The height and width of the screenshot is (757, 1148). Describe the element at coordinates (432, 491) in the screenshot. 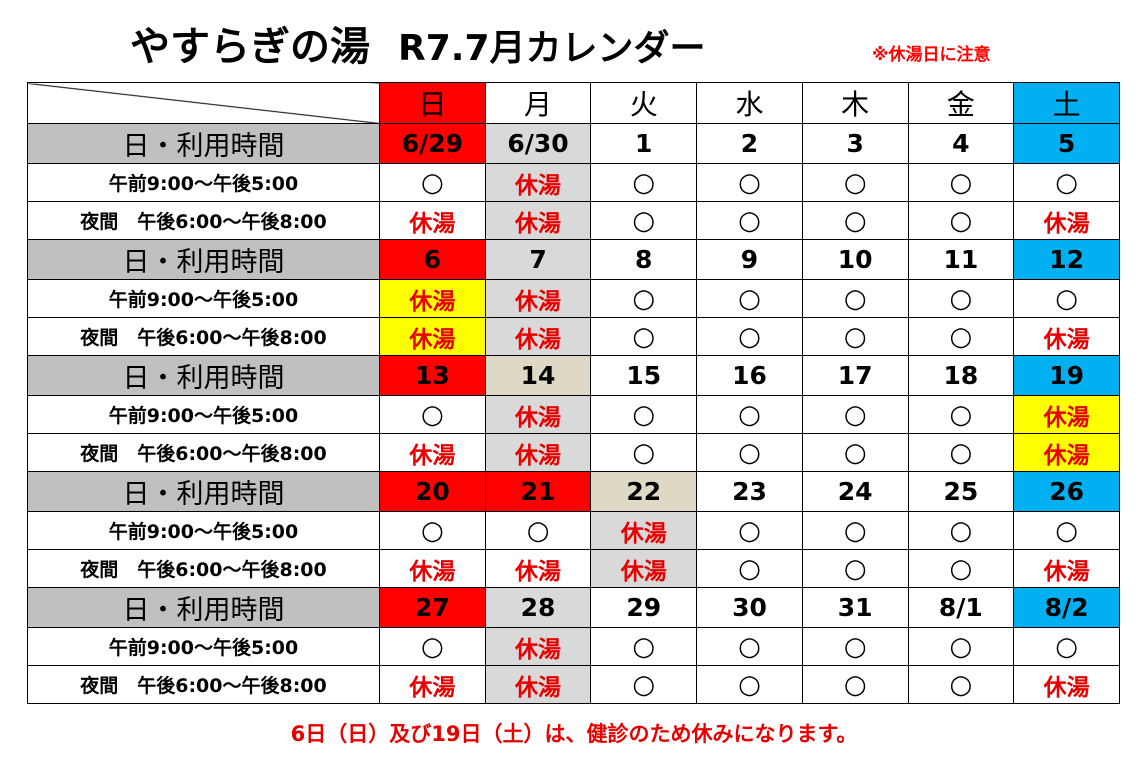

I see `date-cell: 20` at that location.